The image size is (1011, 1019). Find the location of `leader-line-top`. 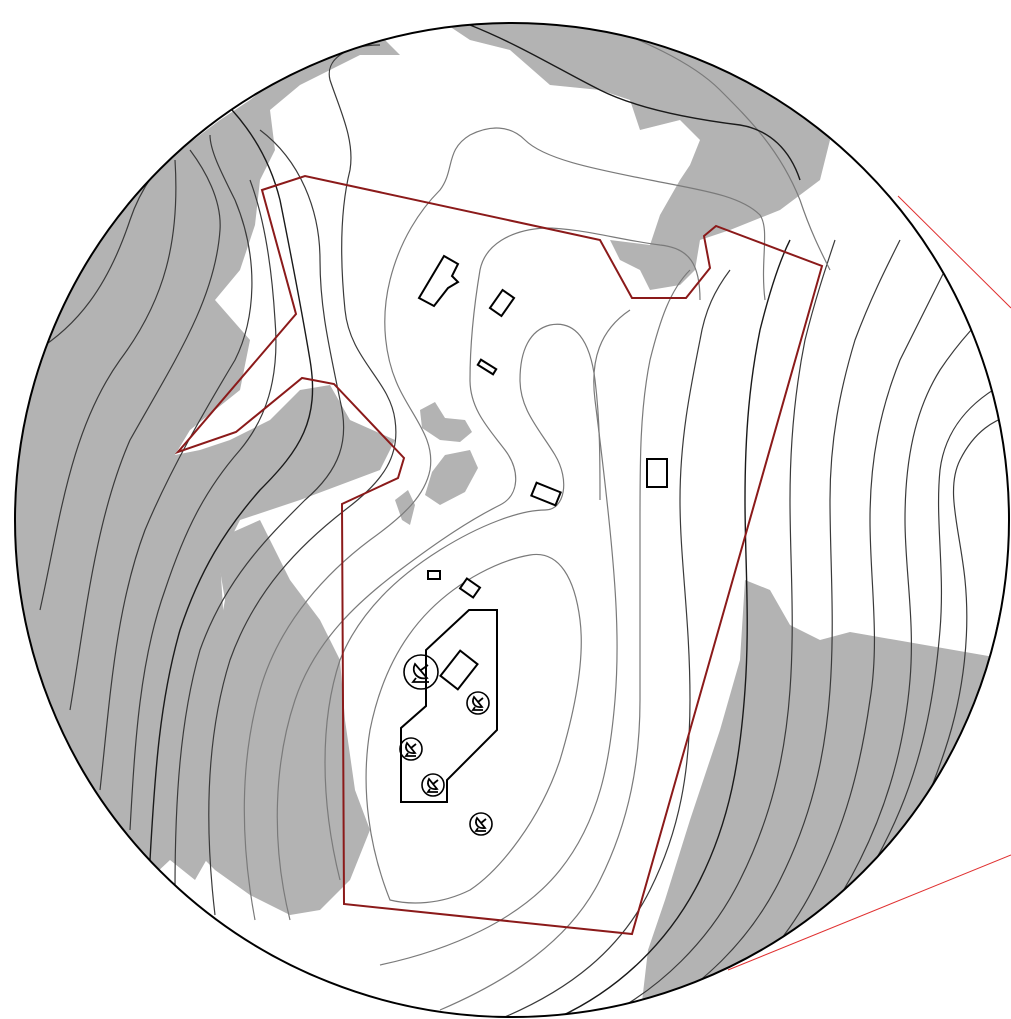

leader-line-top is located at coordinates (954, 252).